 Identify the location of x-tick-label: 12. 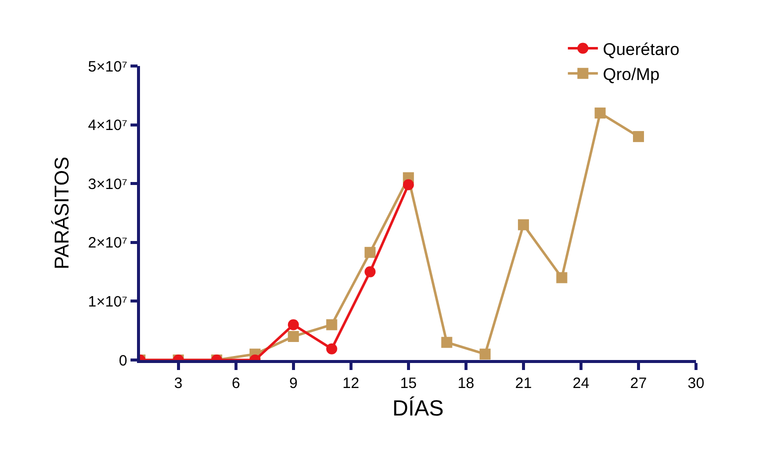
(351, 383).